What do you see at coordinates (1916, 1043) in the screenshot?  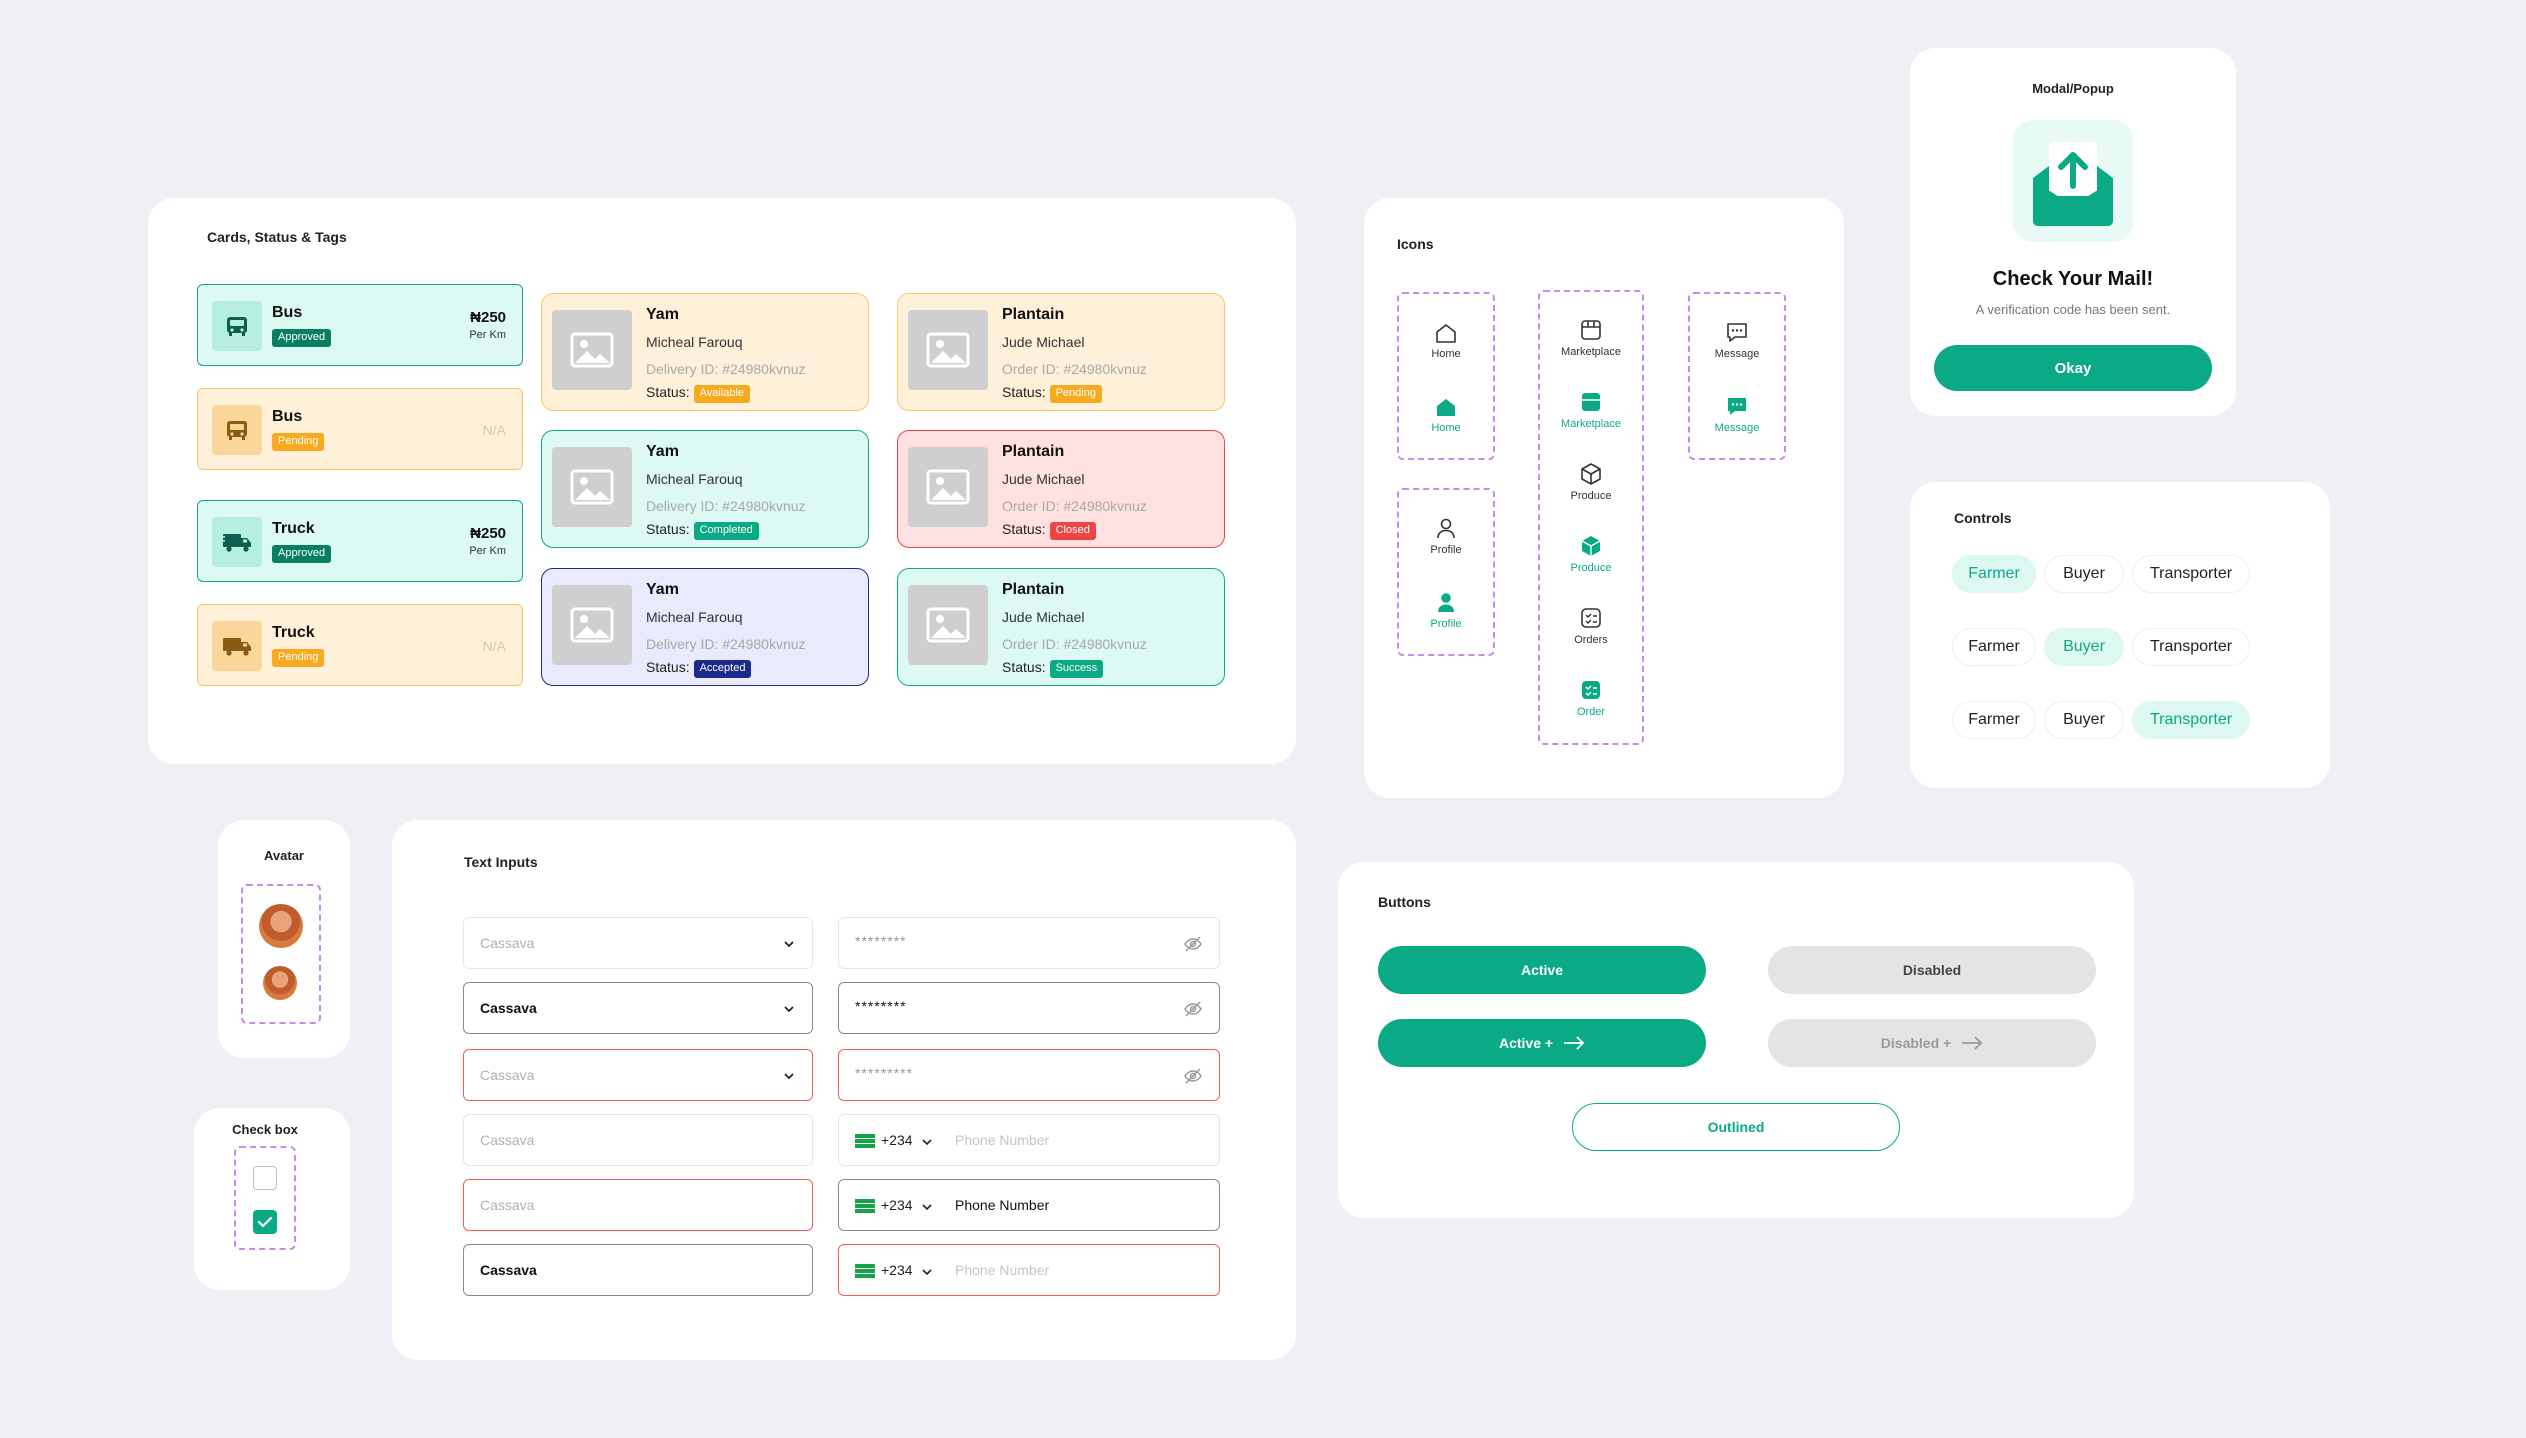 I see `button-label: Disabled +` at bounding box center [1916, 1043].